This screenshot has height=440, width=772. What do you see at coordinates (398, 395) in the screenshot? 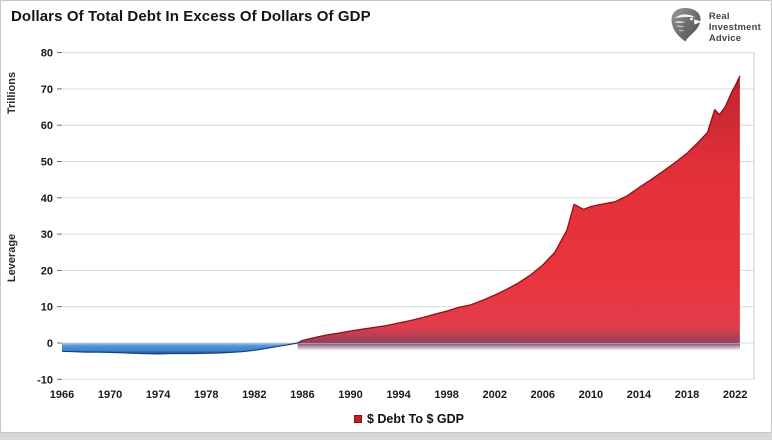
I see `x-tick-label: 1994` at bounding box center [398, 395].